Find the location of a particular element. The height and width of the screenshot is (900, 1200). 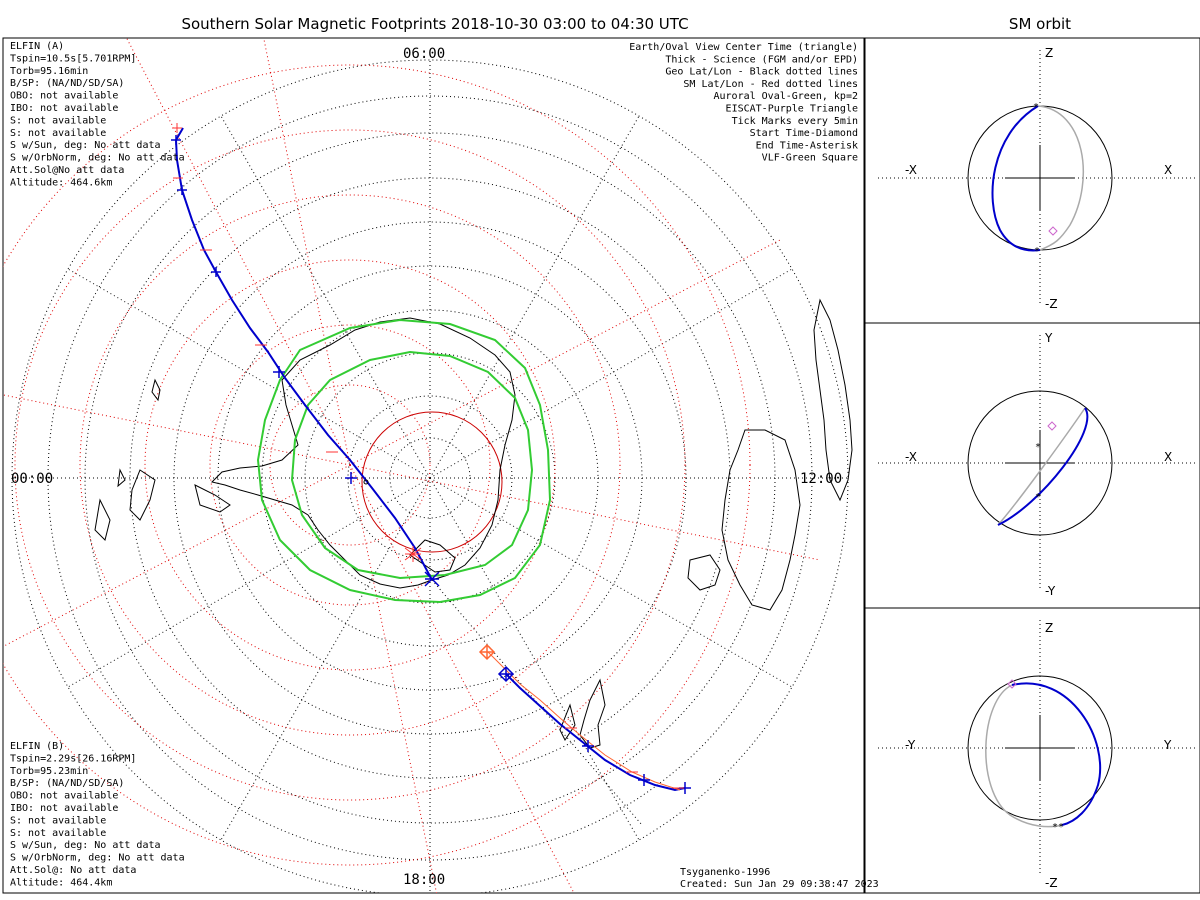

probe-info-line: Altitude: 464.6km is located at coordinates (61, 182).